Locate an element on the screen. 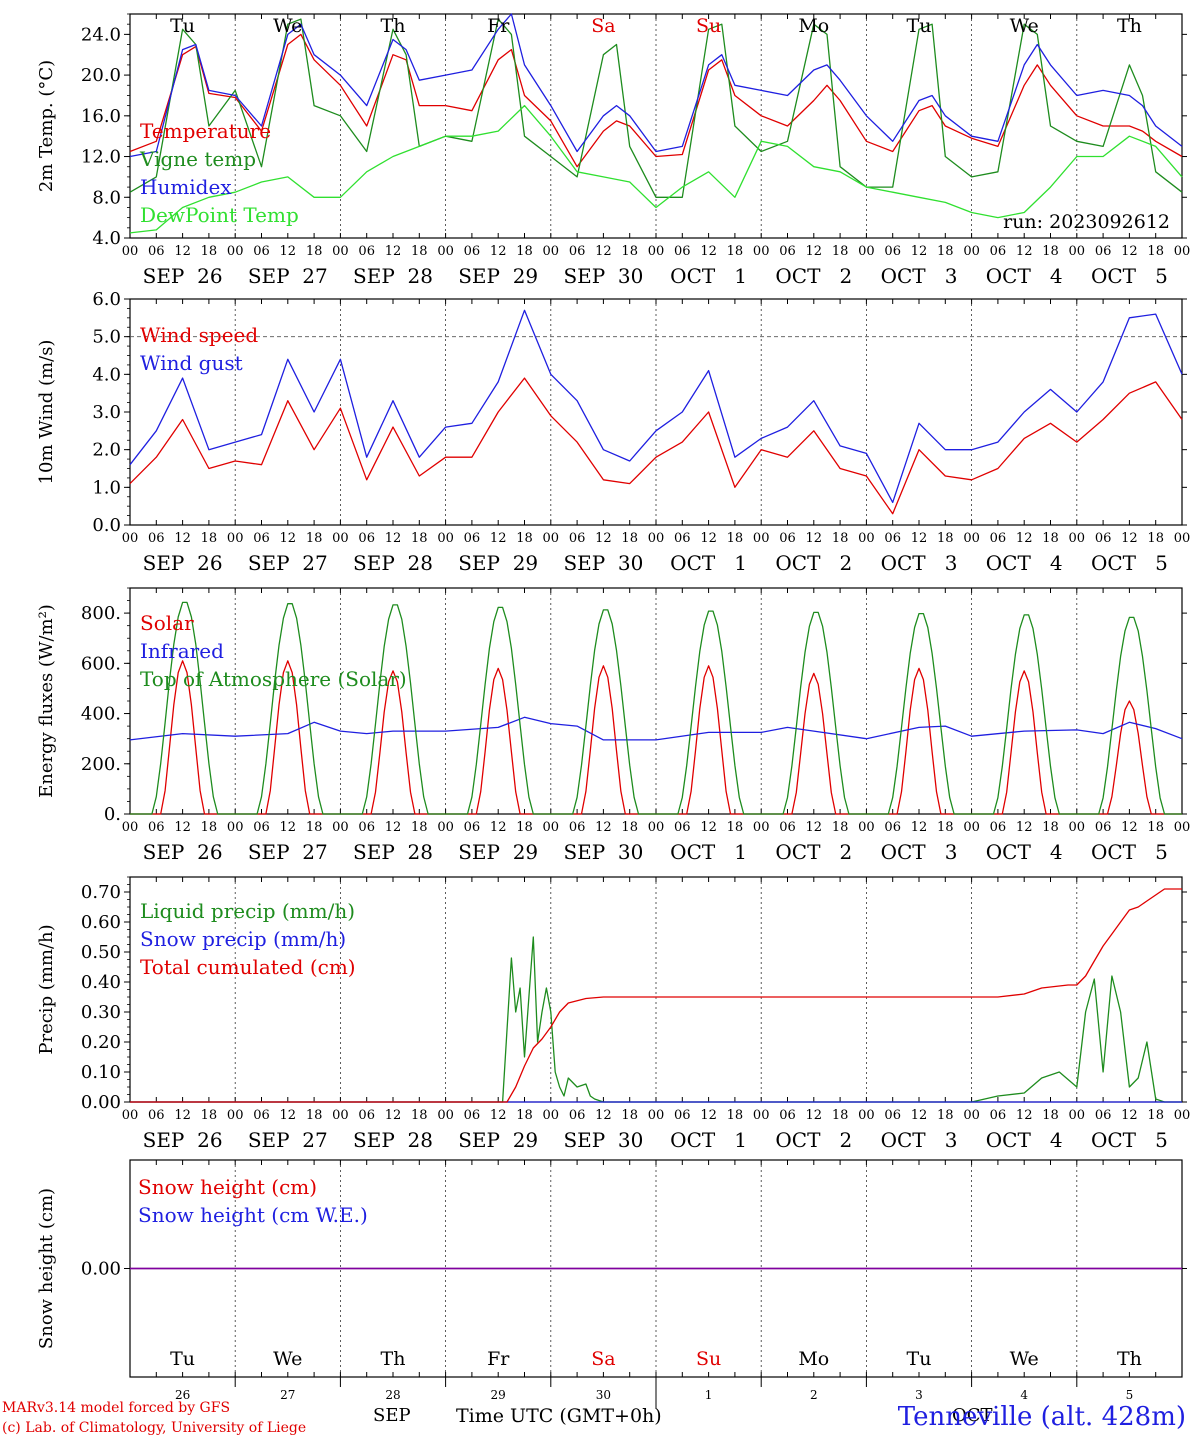 This screenshot has height=1440, width=1194. date-label: OCT 2 is located at coordinates (813, 1140).